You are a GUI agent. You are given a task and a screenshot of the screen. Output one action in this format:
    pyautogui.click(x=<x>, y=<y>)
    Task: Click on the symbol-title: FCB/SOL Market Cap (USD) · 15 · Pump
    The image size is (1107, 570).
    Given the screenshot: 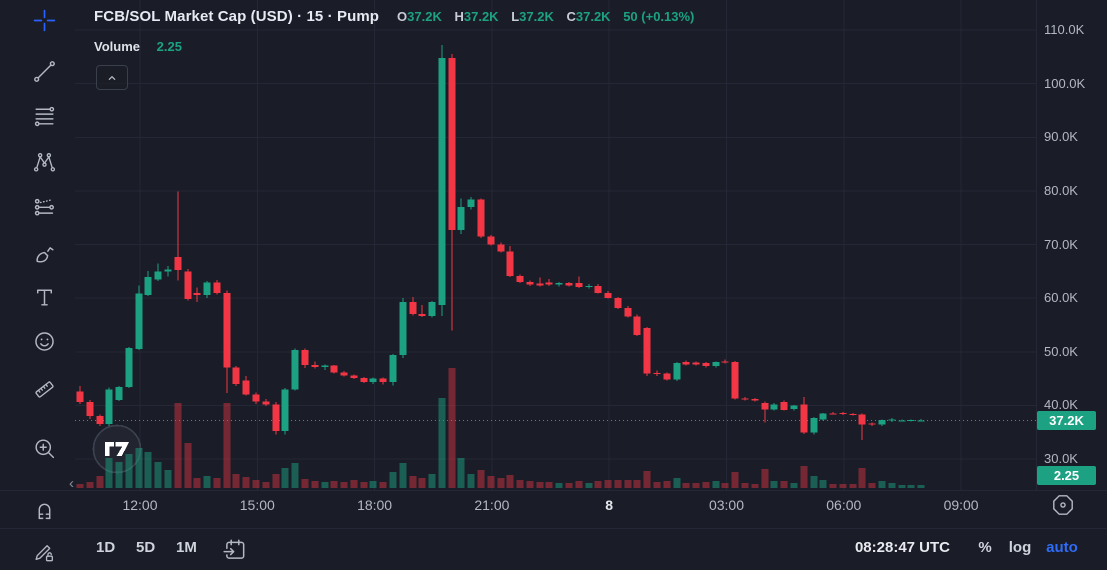 What is the action you would take?
    pyautogui.click(x=237, y=16)
    